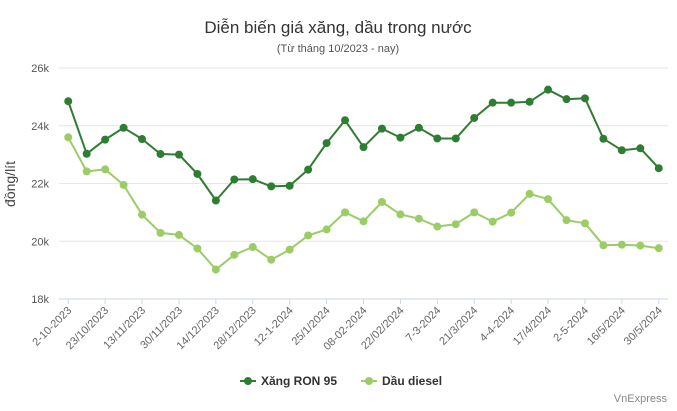 The width and height of the screenshot is (677, 411). I want to click on x-tick-label: 16/5/2024, so click(606, 326).